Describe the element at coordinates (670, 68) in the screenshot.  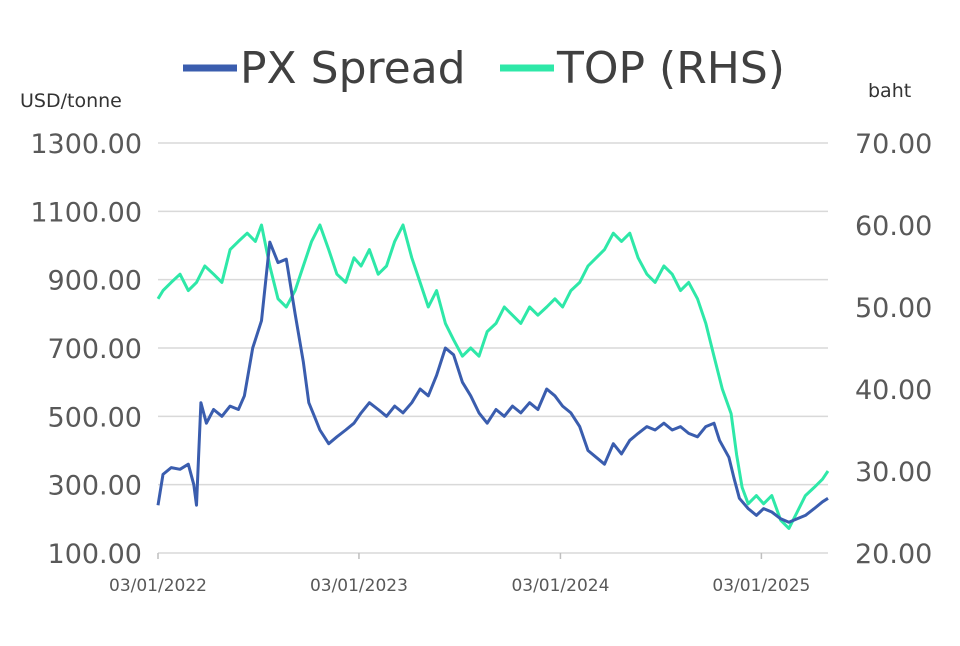
I see `legend-label-top: TOP (RHS)` at that location.